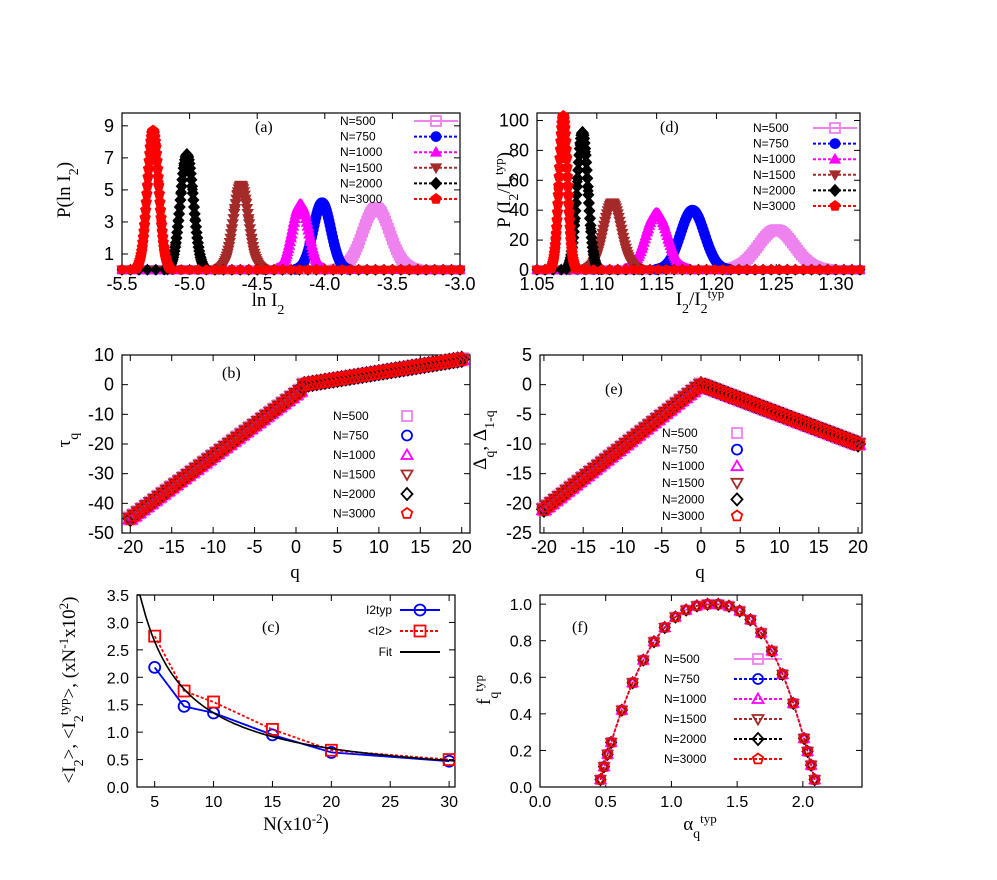 This screenshot has height=880, width=997. I want to click on y-tick-label: 9, so click(109, 126).